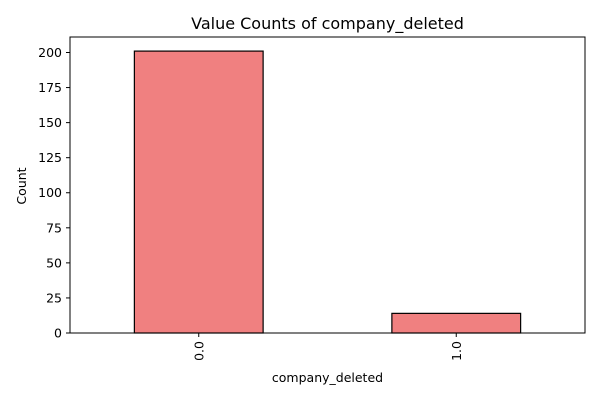 Image resolution: width=600 pixels, height=400 pixels. What do you see at coordinates (50, 87) in the screenshot?
I see `y-tick-label-175: 175` at bounding box center [50, 87].